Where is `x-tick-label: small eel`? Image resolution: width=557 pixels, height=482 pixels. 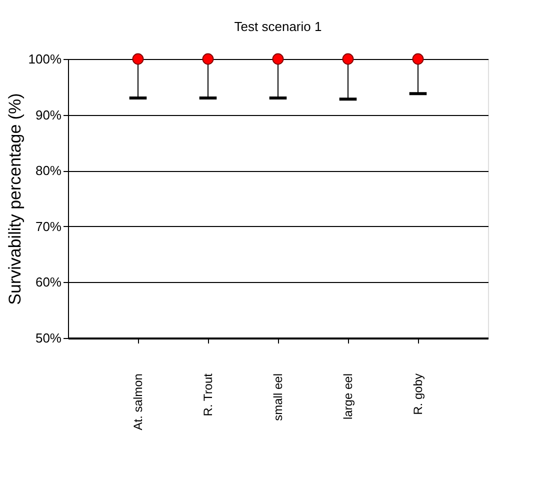 x-tick-label: small eel is located at coordinates (278, 397).